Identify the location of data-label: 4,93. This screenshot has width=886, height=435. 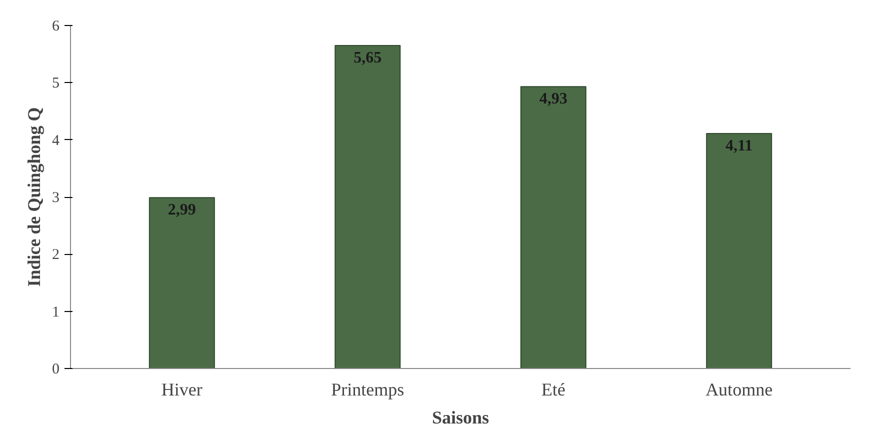
(553, 99).